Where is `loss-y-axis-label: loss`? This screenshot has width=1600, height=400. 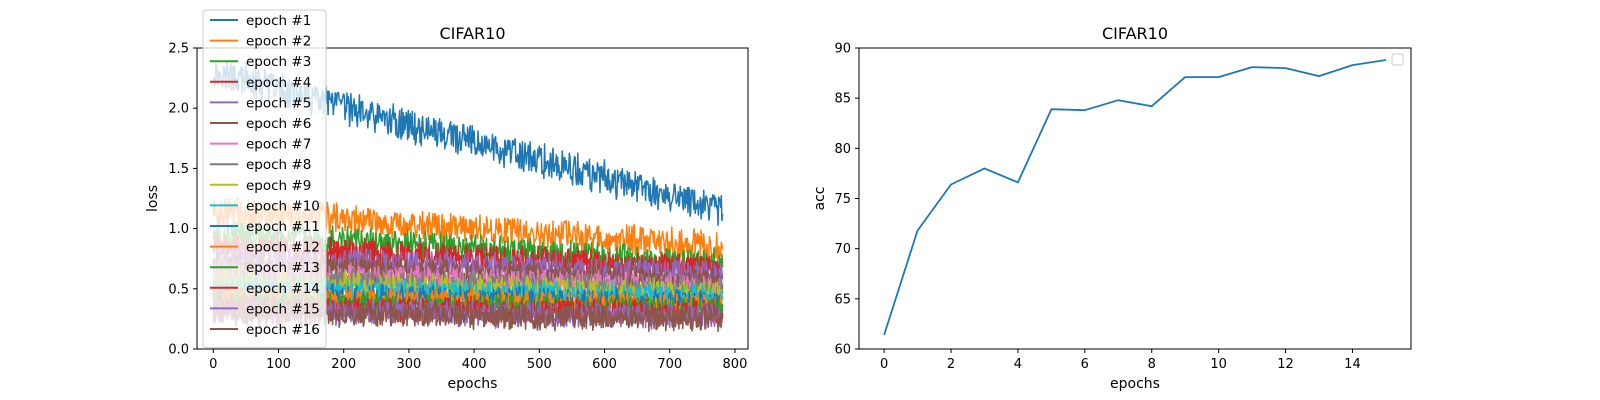
loss-y-axis-label: loss is located at coordinates (153, 198).